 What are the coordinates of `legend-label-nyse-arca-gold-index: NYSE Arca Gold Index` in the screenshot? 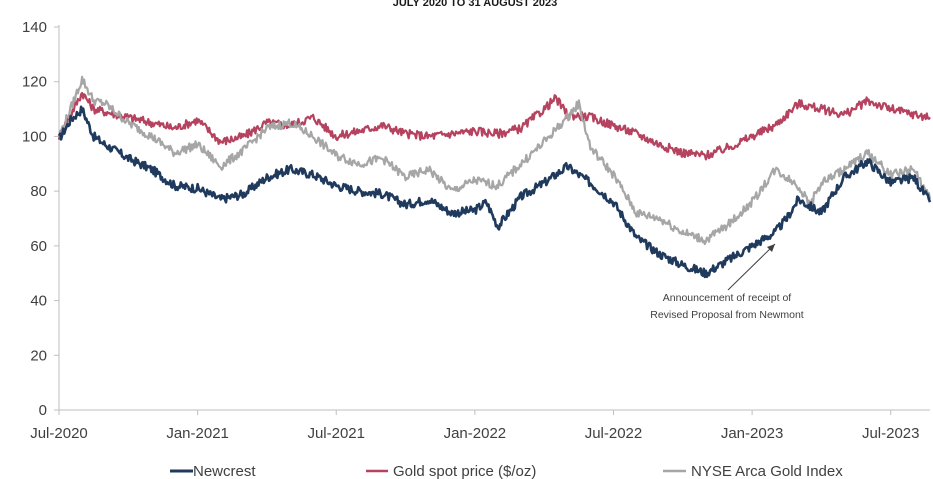 It's located at (767, 471).